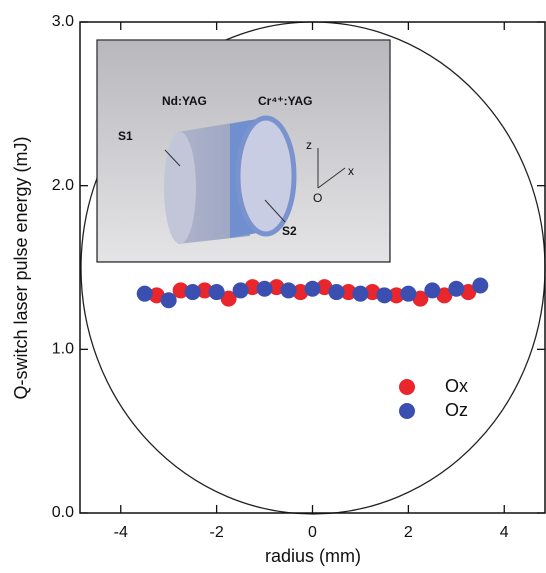  What do you see at coordinates (63, 349) in the screenshot?
I see `y-tick-label: 1.0` at bounding box center [63, 349].